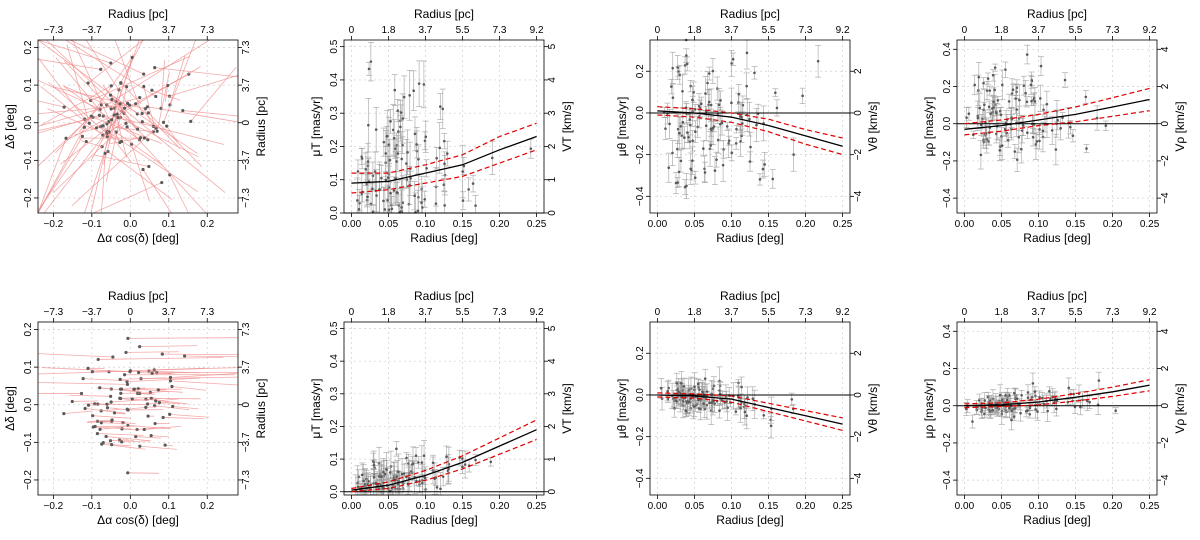 Image resolution: width=1200 pixels, height=540 pixels. What do you see at coordinates (1113, 312) in the screenshot?
I see `x2-tick-label-4: 7.3` at bounding box center [1113, 312].